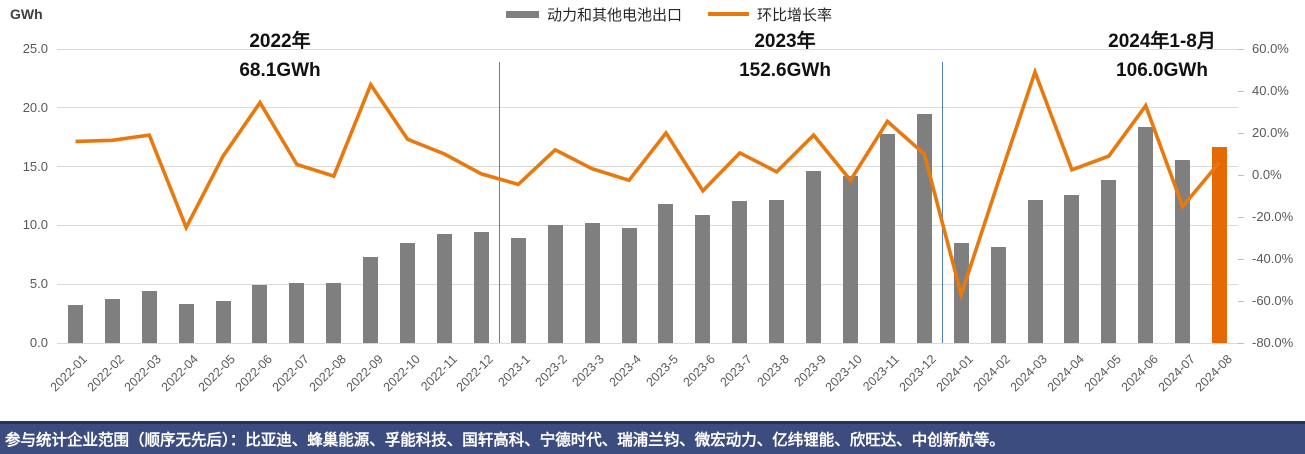  Describe the element at coordinates (615, 15) in the screenshot. I see `legend-bar-label: 动力和其他电池出口` at that location.